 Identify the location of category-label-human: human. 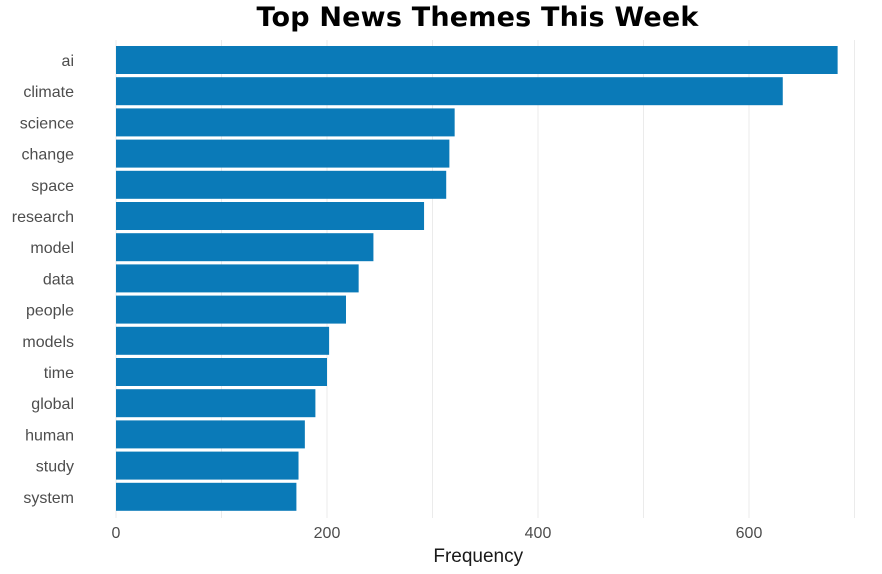
(49, 435).